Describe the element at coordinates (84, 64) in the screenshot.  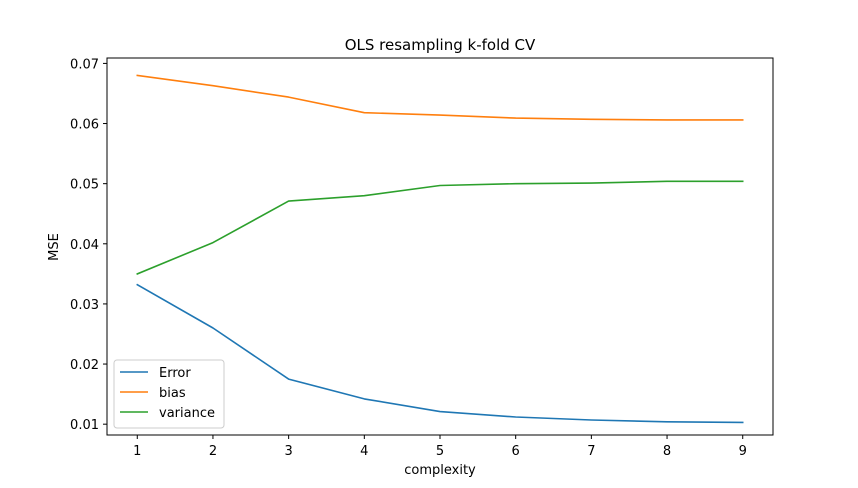
I see `y-tick-label: 0.07` at that location.